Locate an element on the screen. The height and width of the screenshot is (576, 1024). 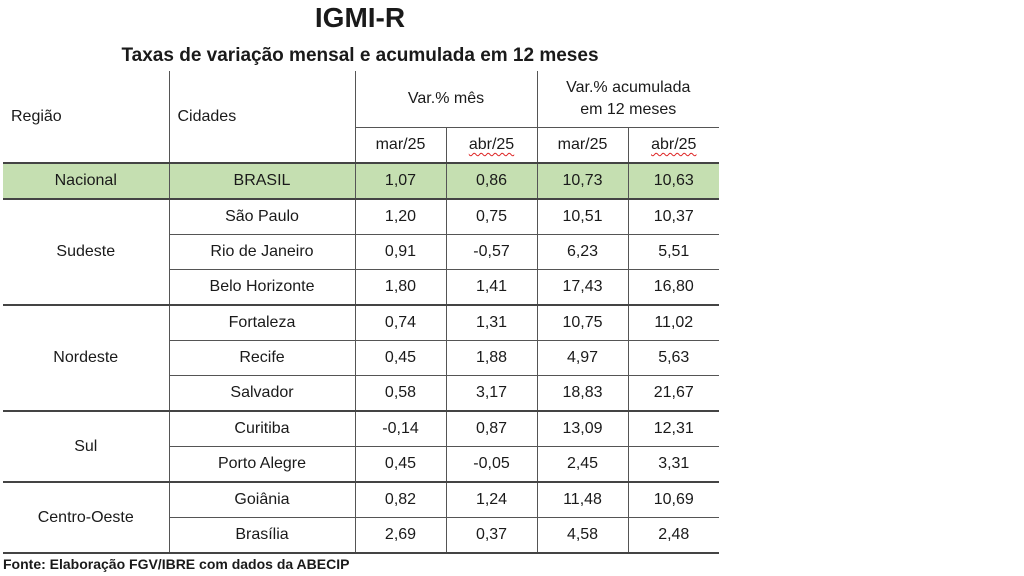
cell-mes-mar: 0,74 is located at coordinates (400, 323).